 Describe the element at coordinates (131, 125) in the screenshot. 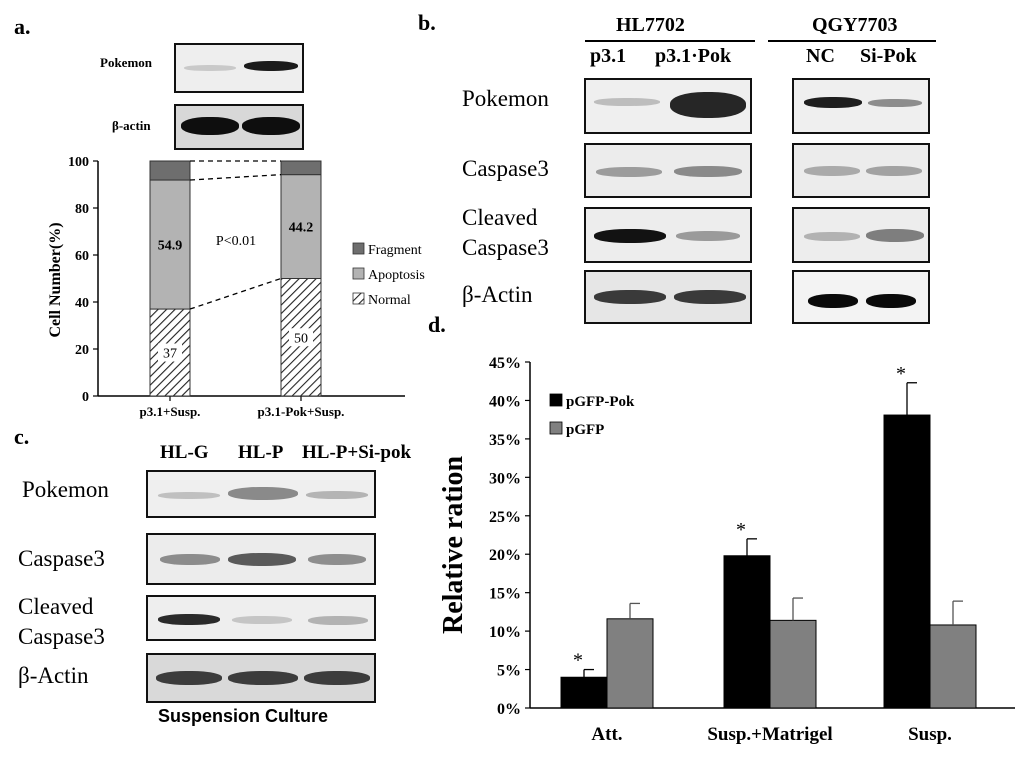

I see `blot-a-label-actin: β-actin` at that location.